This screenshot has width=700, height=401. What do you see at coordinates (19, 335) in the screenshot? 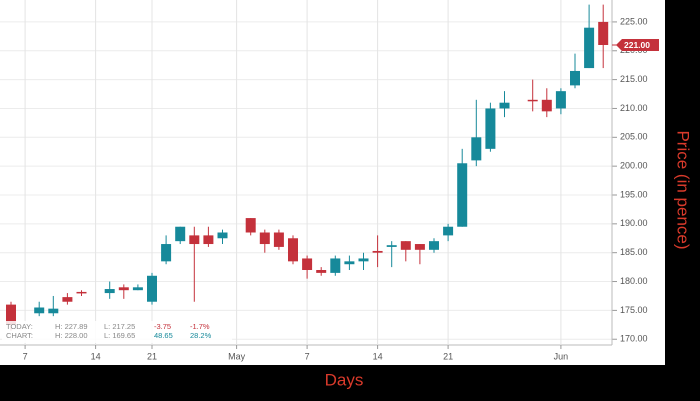
I see `info-text: CHART:` at bounding box center [19, 335].